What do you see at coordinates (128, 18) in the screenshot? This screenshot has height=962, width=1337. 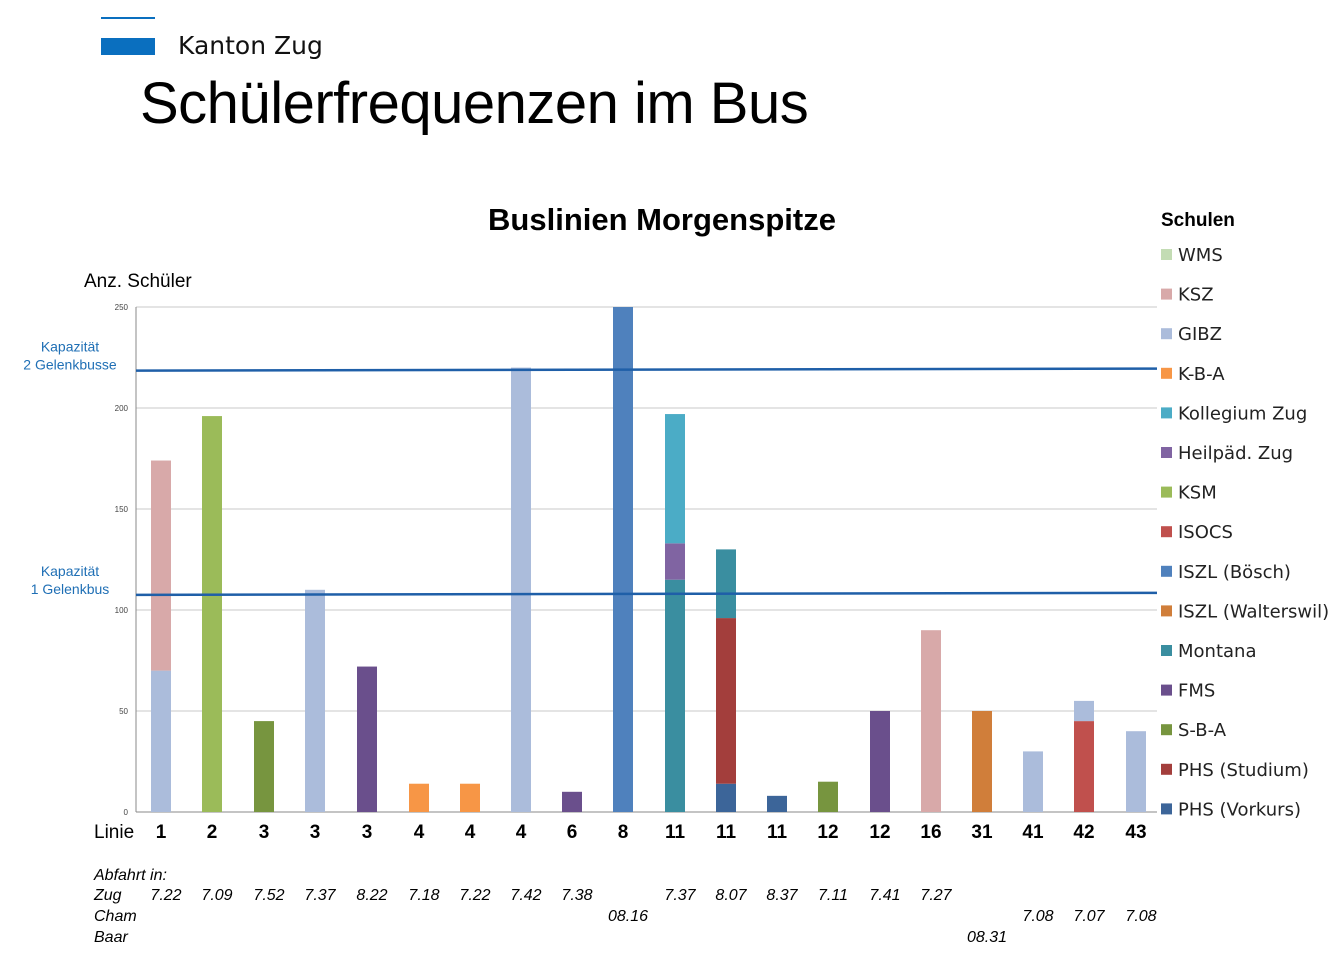 I see `brand-line` at bounding box center [128, 18].